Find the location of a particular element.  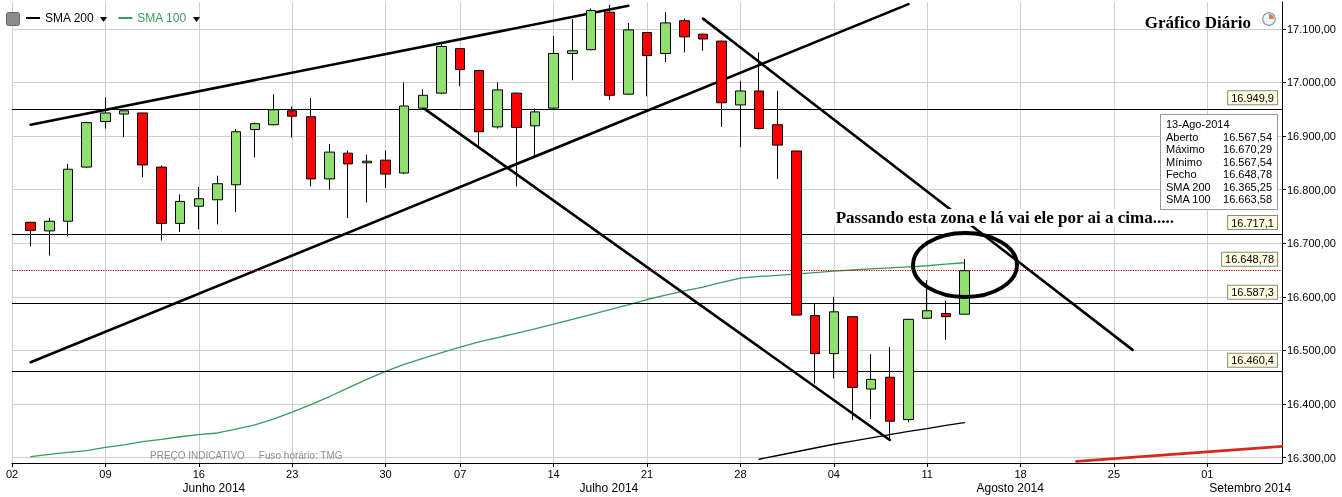

ref-line-label: 16.587,3 is located at coordinates (1252, 292).